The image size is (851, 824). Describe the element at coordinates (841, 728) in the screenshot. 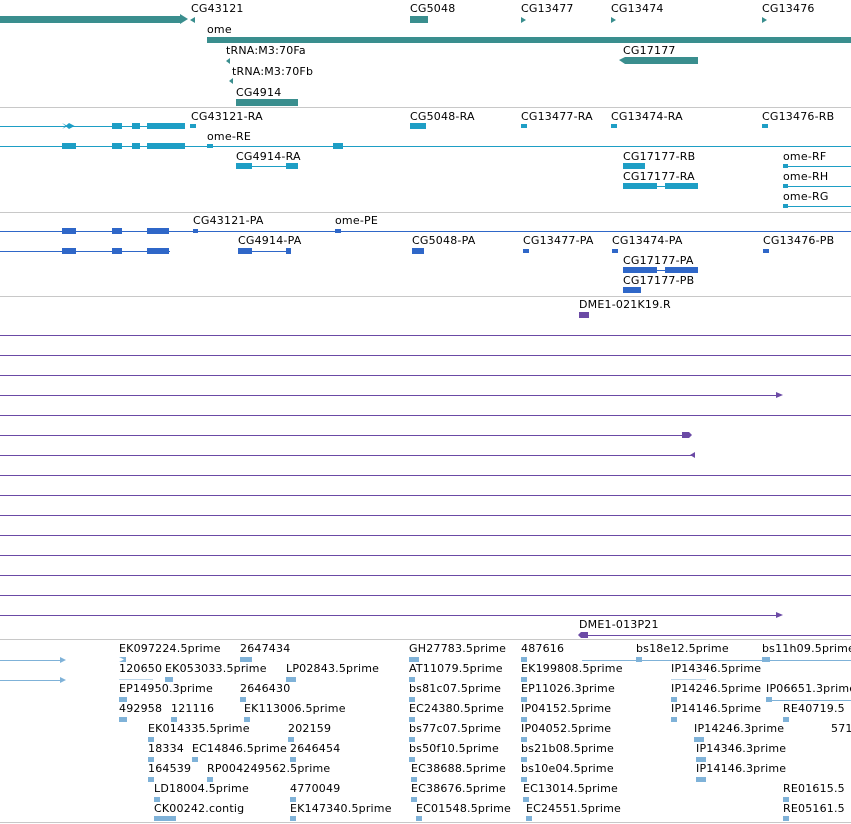

I see `est-label: 571` at that location.